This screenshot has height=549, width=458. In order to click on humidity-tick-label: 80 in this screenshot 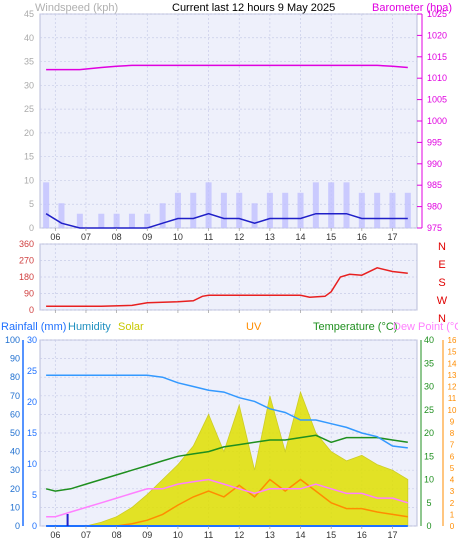, I will do `click(15, 377)`.